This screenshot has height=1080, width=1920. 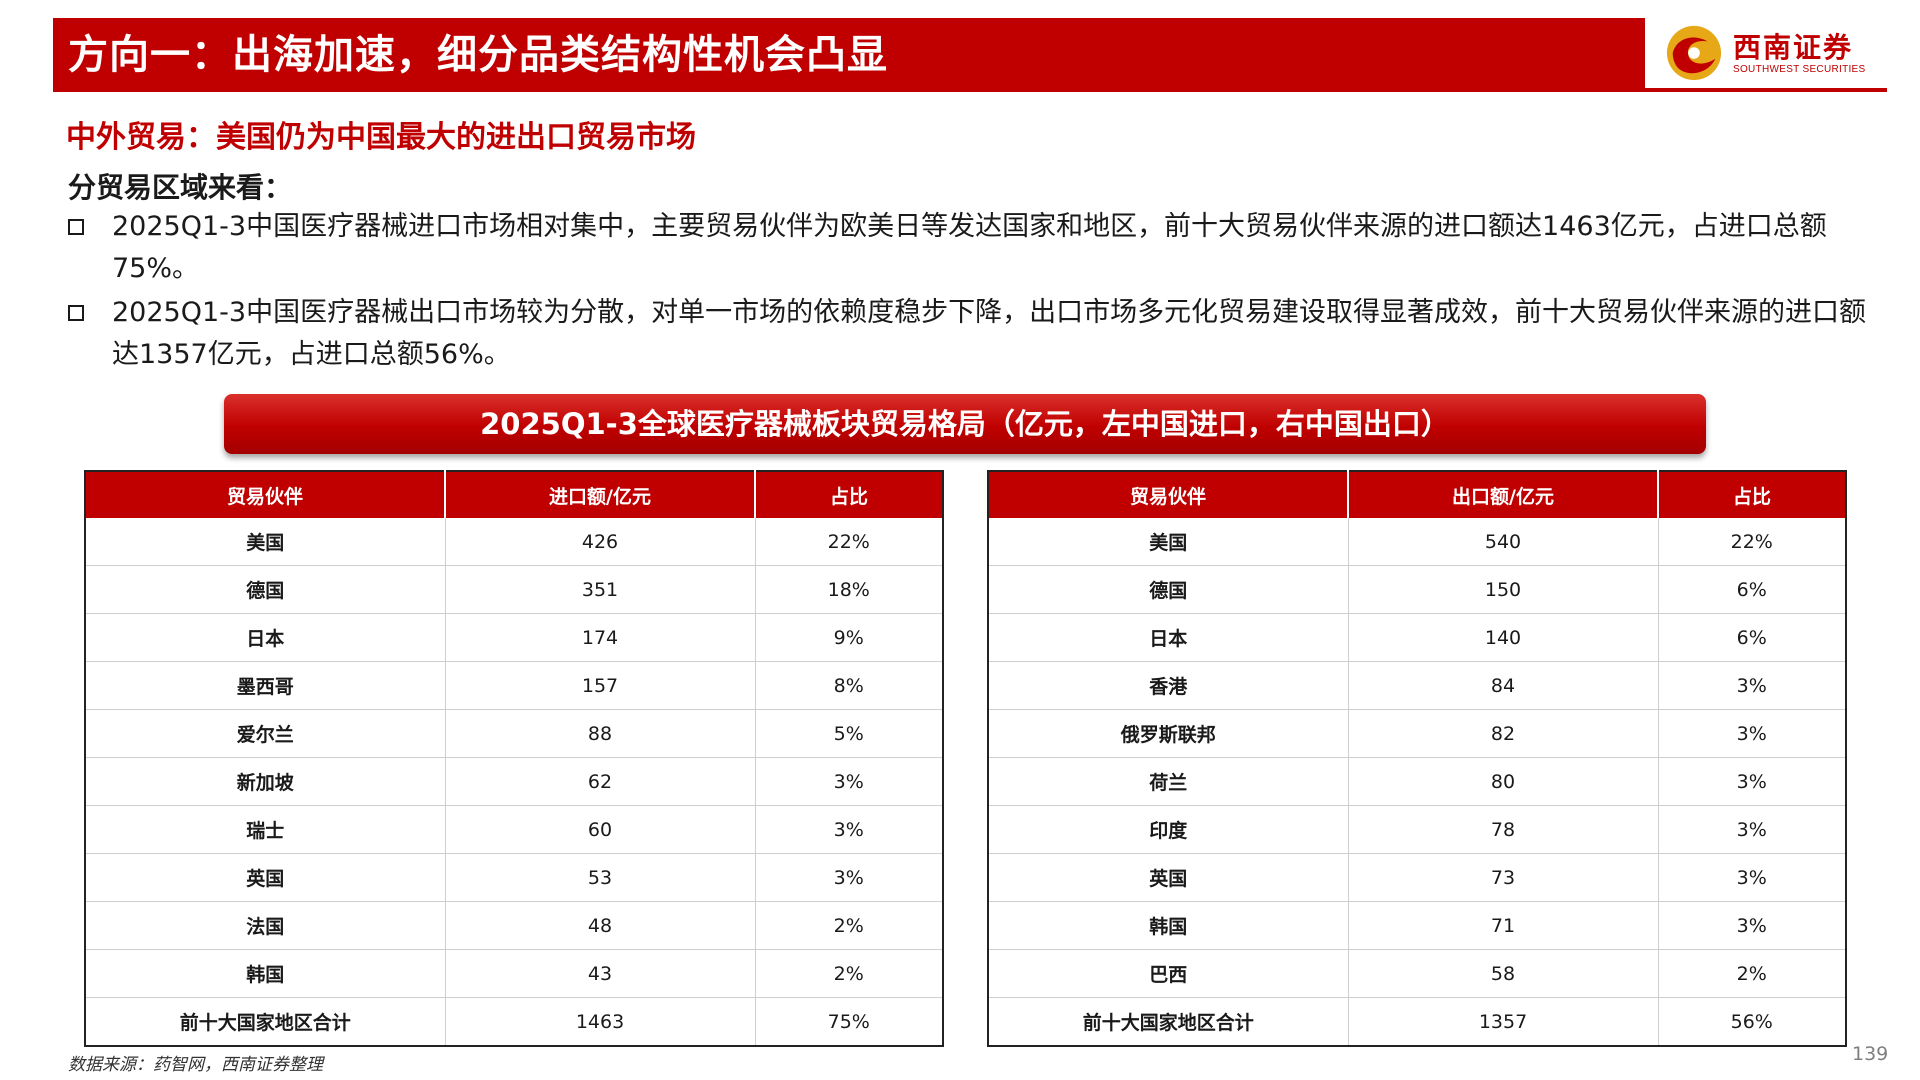 I want to click on amount-cell: 48, so click(x=600, y=925).